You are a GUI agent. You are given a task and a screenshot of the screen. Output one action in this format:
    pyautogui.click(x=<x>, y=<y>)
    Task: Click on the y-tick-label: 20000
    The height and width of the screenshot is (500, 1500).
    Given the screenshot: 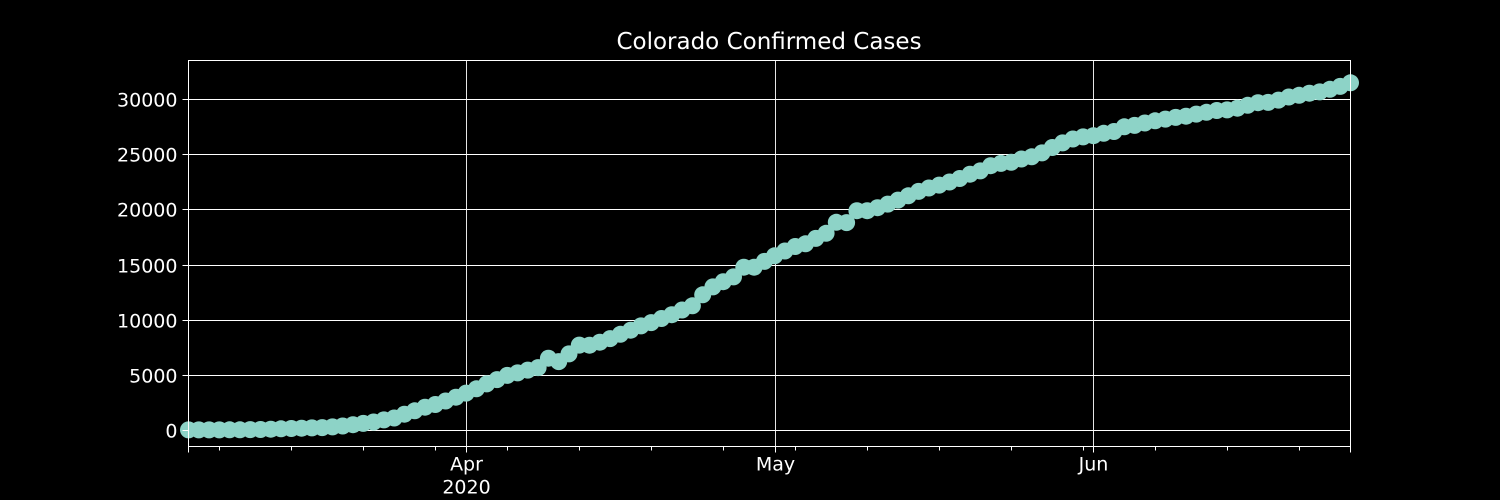 What is the action you would take?
    pyautogui.click(x=147, y=211)
    